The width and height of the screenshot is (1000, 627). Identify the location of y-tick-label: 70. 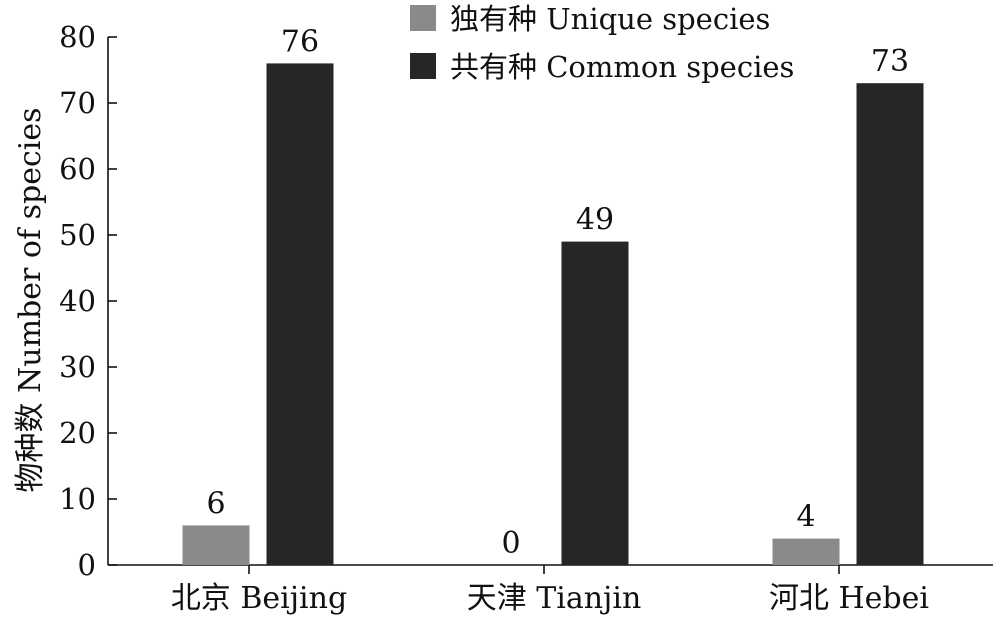
(77, 103).